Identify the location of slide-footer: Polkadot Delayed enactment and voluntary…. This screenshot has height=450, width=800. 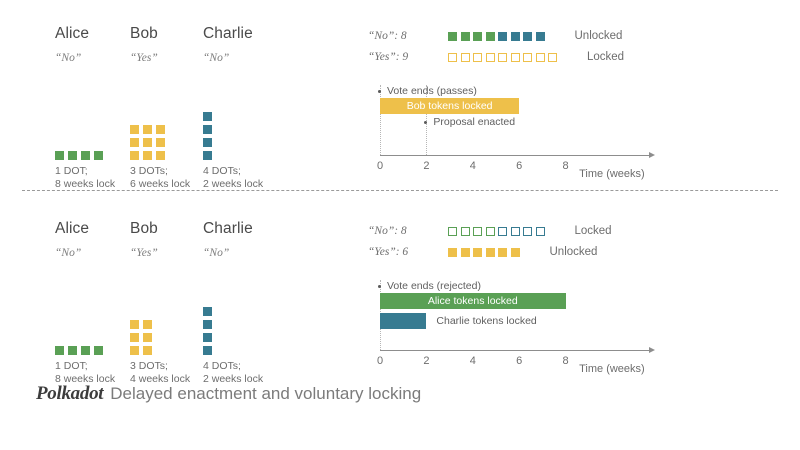
(228, 394).